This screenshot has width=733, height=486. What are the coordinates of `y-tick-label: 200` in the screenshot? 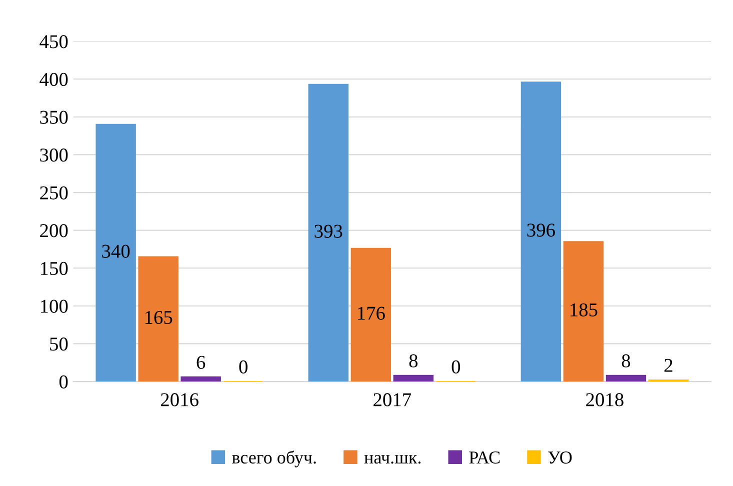 It's located at (54, 231).